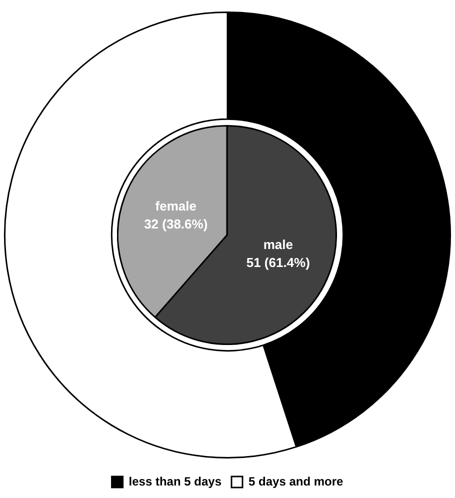 This screenshot has height=498, width=455. Describe the element at coordinates (296, 481) in the screenshot. I see `legend-label: 5 days and more` at that location.